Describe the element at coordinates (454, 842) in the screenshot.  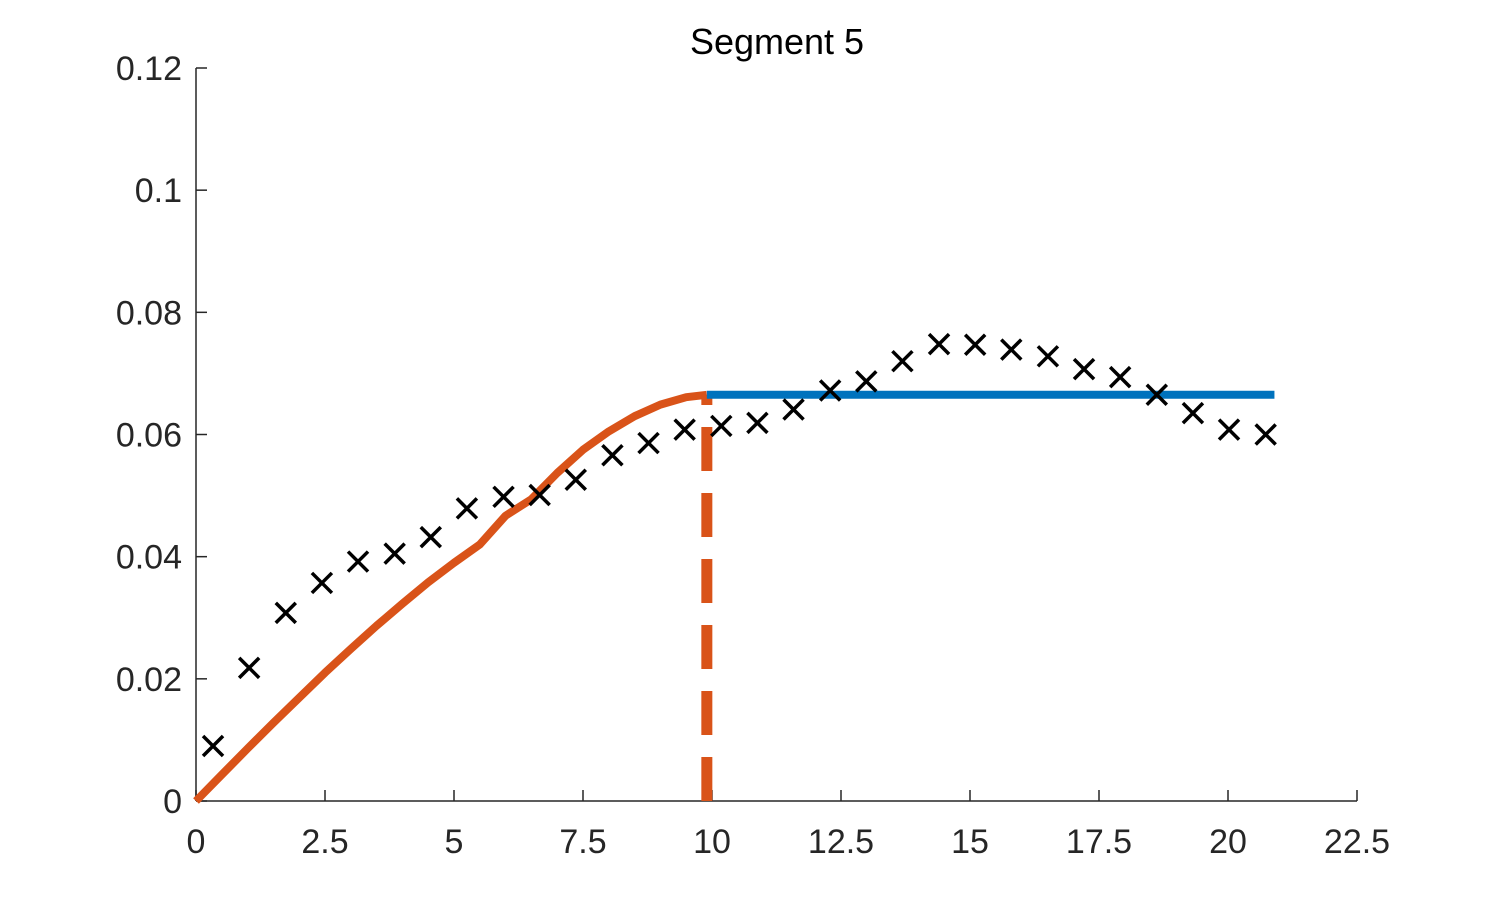
I see `x-tick-label: 5` at that location.